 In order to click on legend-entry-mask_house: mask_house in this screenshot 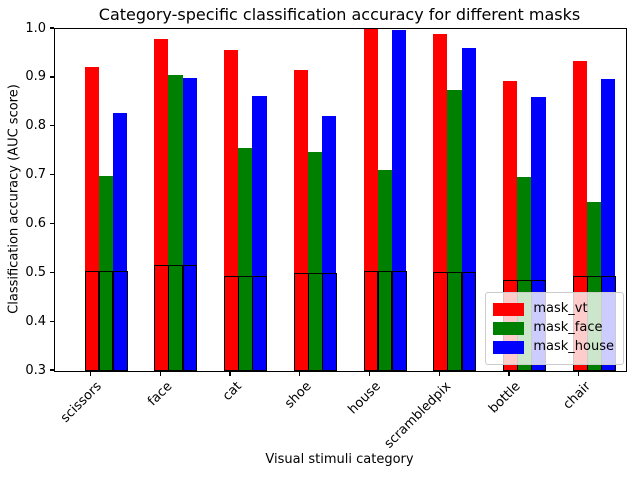, I will do `click(553, 347)`.